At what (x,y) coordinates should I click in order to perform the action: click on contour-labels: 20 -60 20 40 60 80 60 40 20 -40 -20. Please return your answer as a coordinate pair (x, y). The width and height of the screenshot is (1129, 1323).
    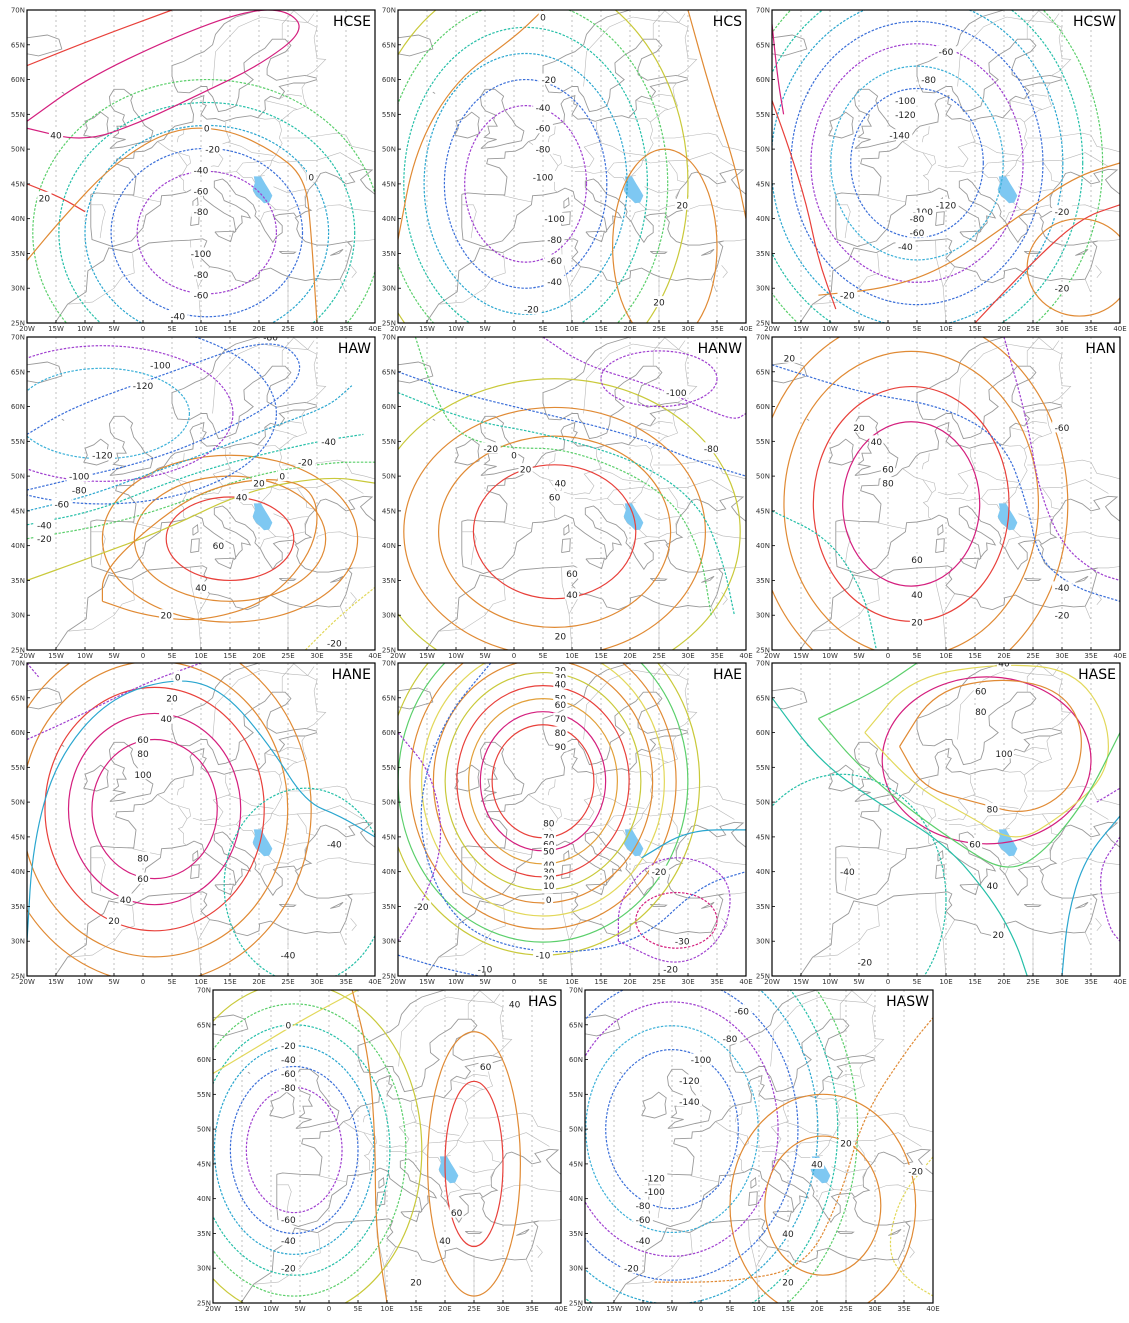
    Looking at the image, I should click on (927, 490).